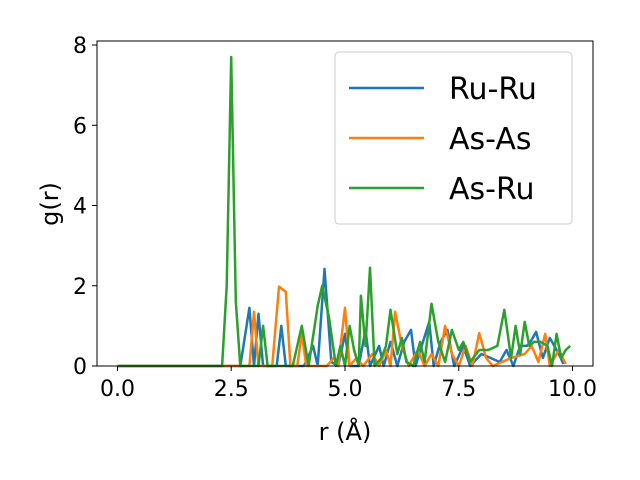 This screenshot has height=480, width=640. Describe the element at coordinates (492, 189) in the screenshot. I see `legend-label-as-ru: As-Ru` at that location.